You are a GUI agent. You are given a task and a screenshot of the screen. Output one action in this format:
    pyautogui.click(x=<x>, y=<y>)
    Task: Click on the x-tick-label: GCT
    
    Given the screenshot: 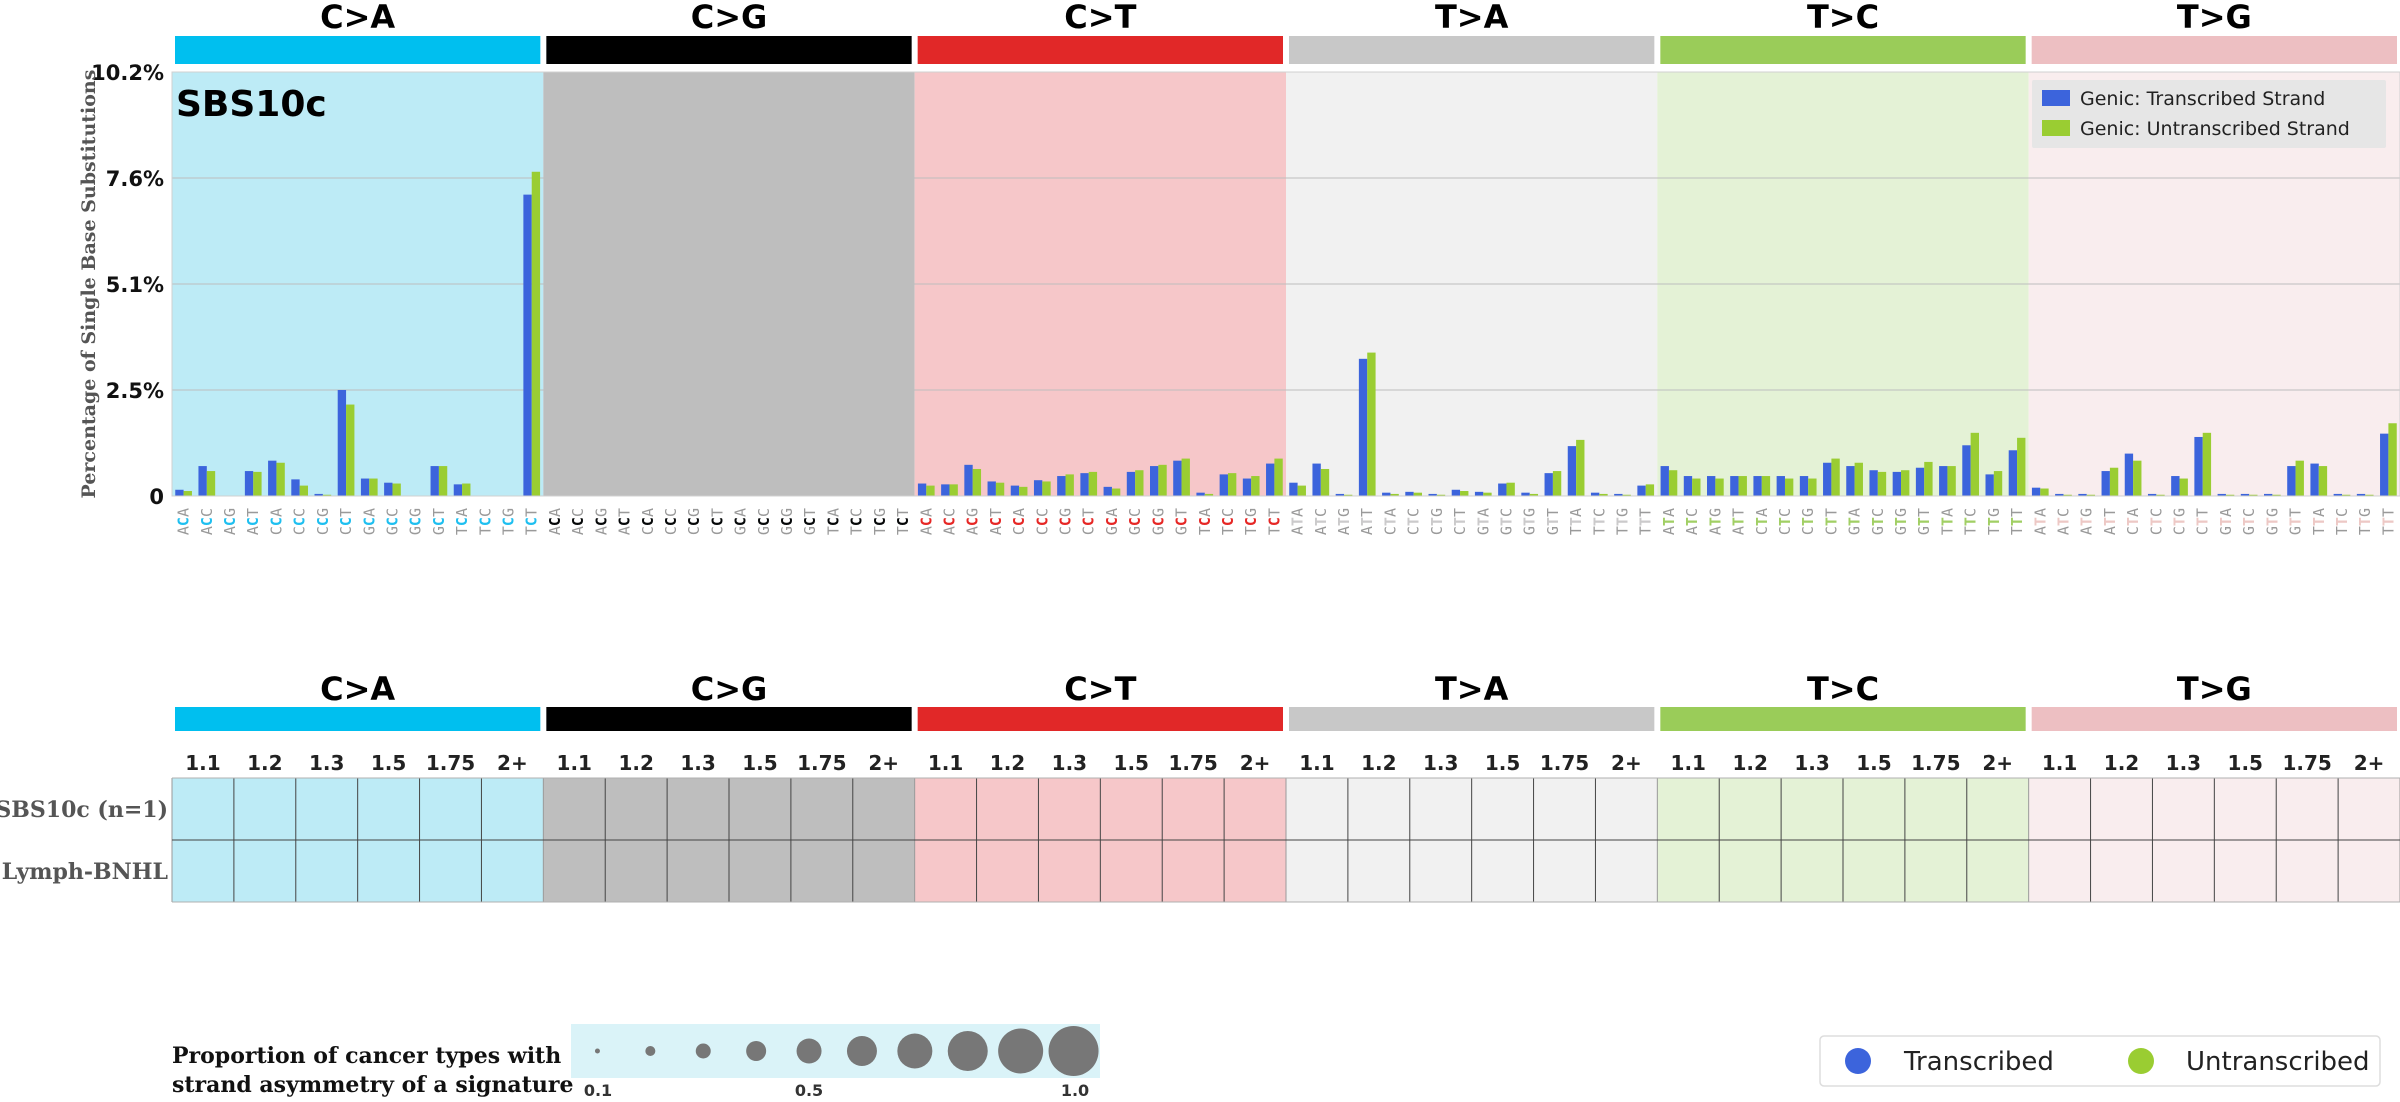 What is the action you would take?
    pyautogui.click(x=439, y=521)
    